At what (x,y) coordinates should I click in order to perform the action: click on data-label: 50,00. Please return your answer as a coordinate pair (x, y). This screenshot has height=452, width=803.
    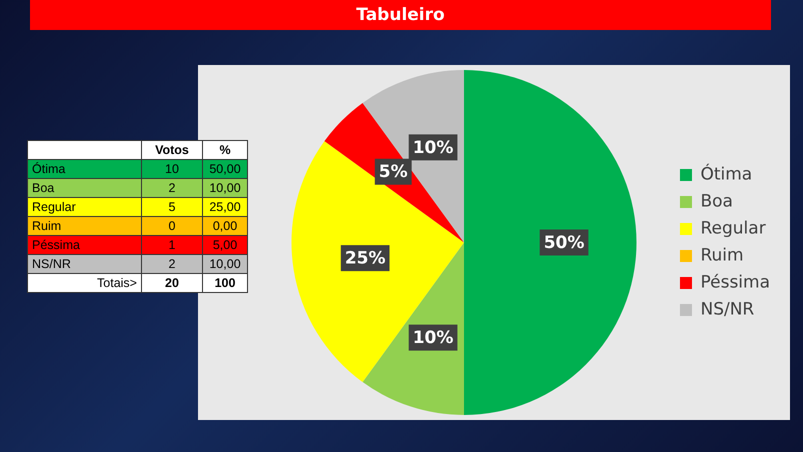
    Looking at the image, I should click on (225, 169).